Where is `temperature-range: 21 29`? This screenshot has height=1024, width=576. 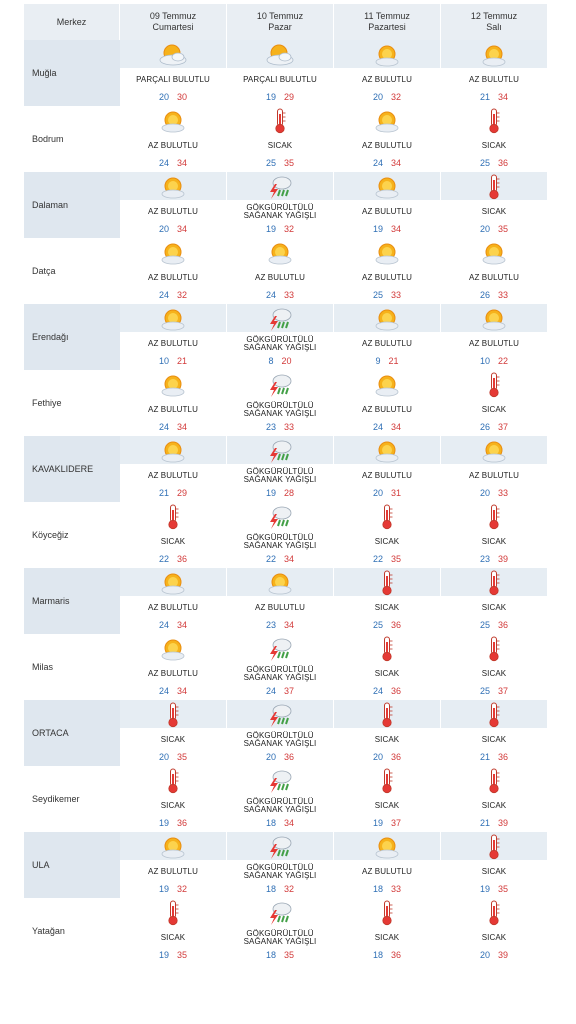
temperature-range: 21 29 is located at coordinates (173, 493).